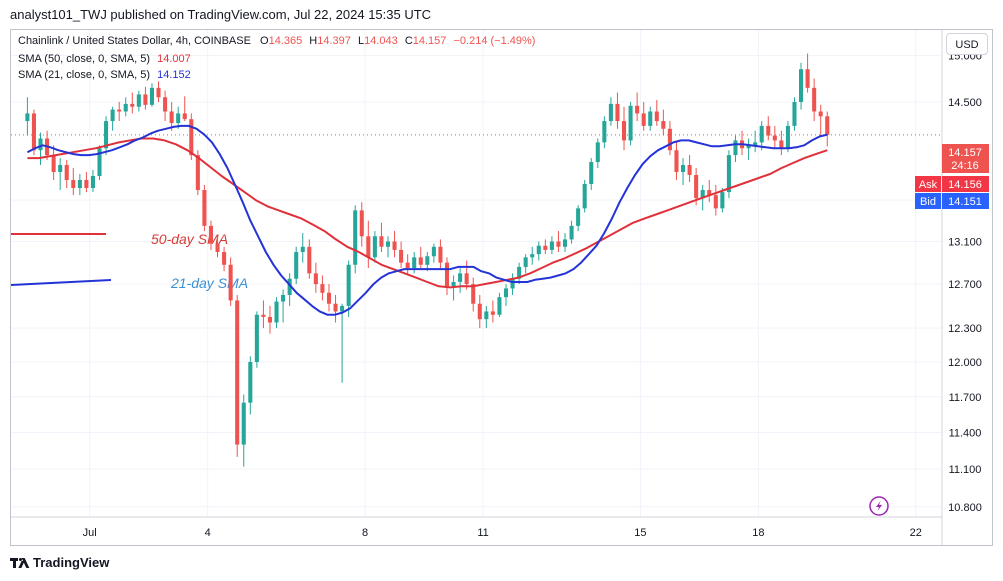  I want to click on legend-sma21: SMA (21, close, 0, SMA, 5) 14.152, so click(104, 75).